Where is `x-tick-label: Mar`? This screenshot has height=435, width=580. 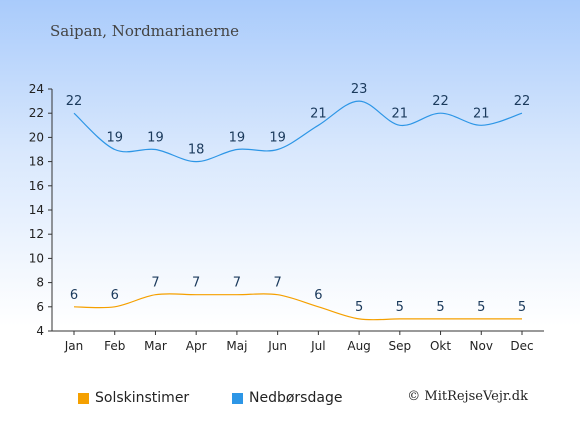
x-tick-label: Mar is located at coordinates (155, 346).